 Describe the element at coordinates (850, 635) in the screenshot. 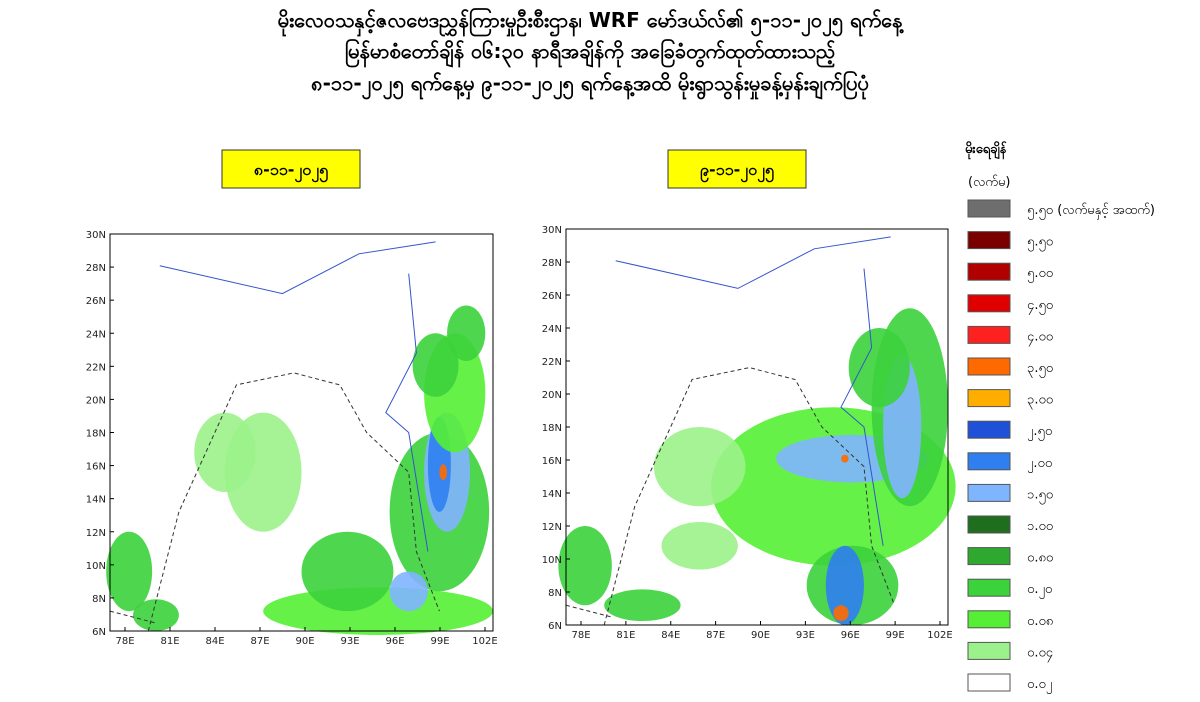

I see `lon-tick-label: 96E` at that location.